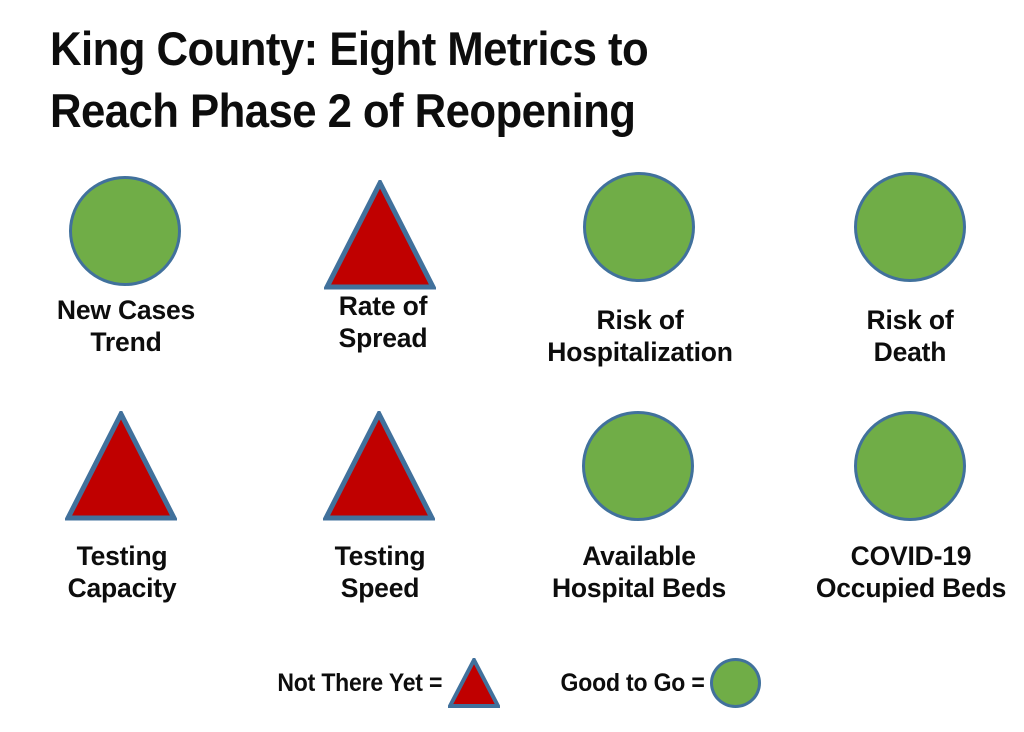 The image size is (1024, 732). I want to click on metric-risk-of-death: Risk of Death, so click(896, 290).